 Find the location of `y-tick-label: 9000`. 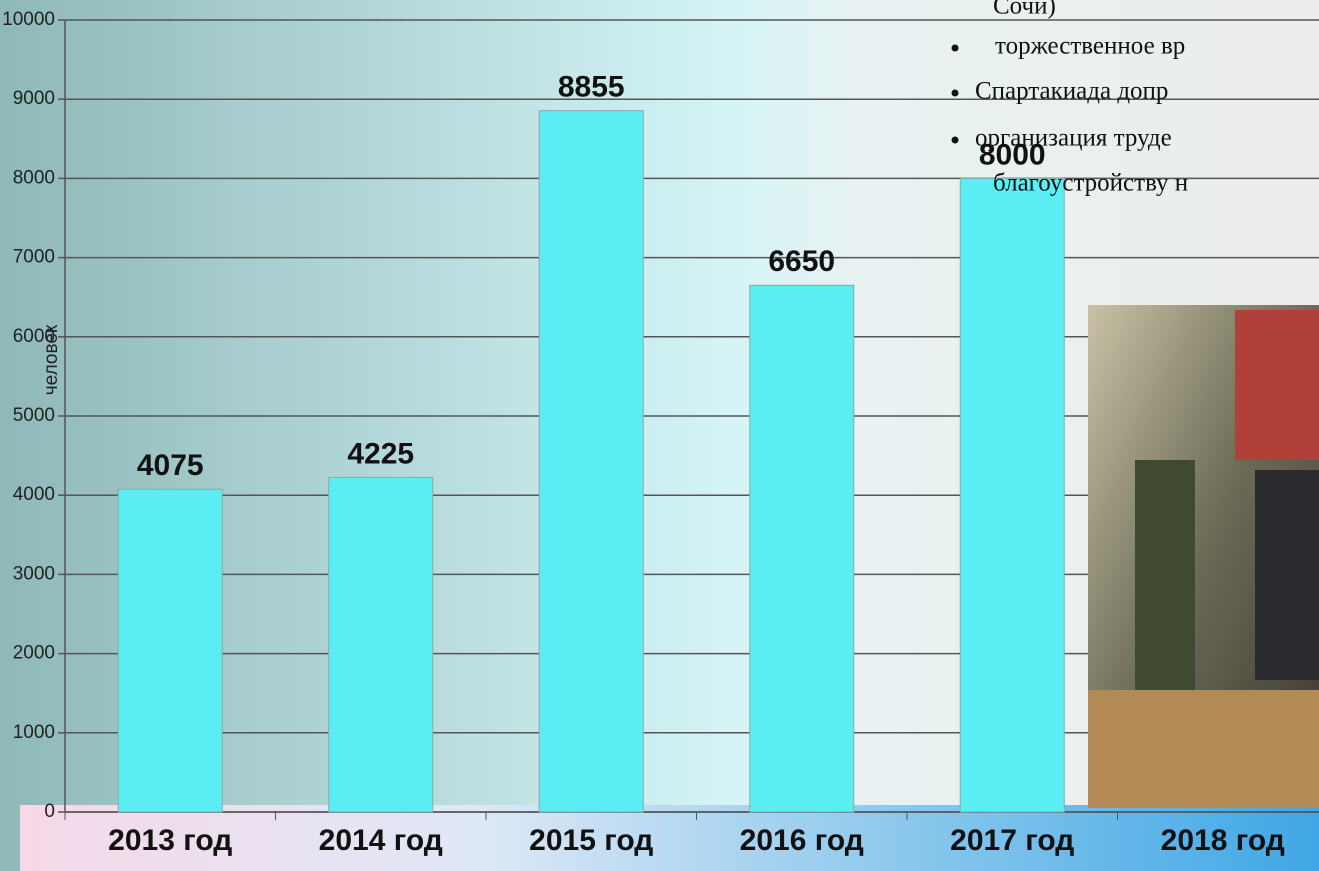

y-tick-label: 9000 is located at coordinates (34, 98).